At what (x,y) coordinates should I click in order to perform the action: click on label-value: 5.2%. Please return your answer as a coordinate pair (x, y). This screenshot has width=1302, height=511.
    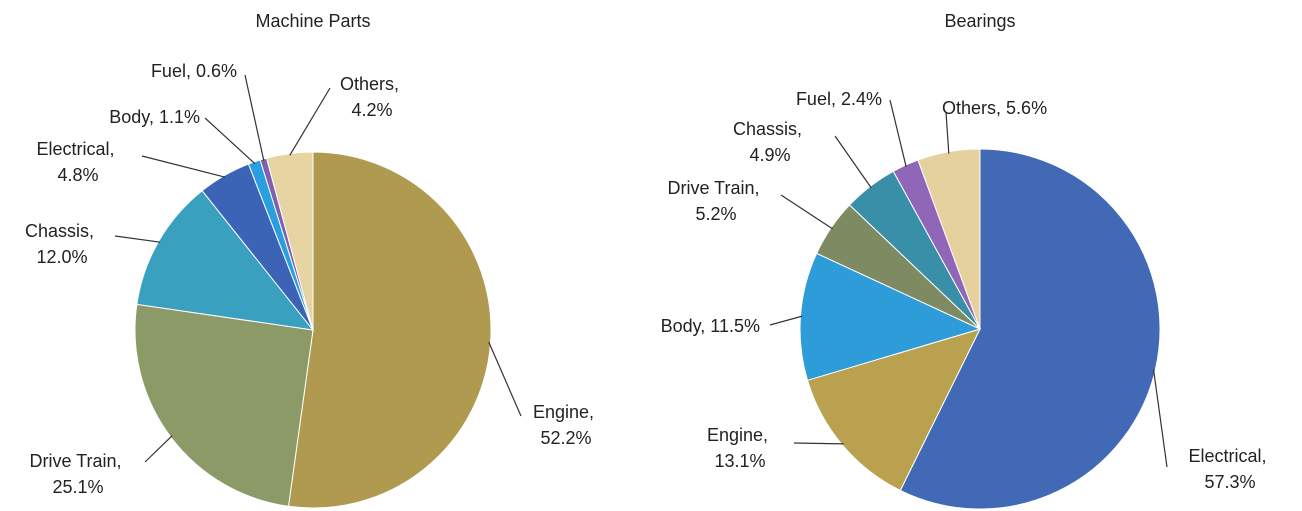
    Looking at the image, I should click on (715, 214).